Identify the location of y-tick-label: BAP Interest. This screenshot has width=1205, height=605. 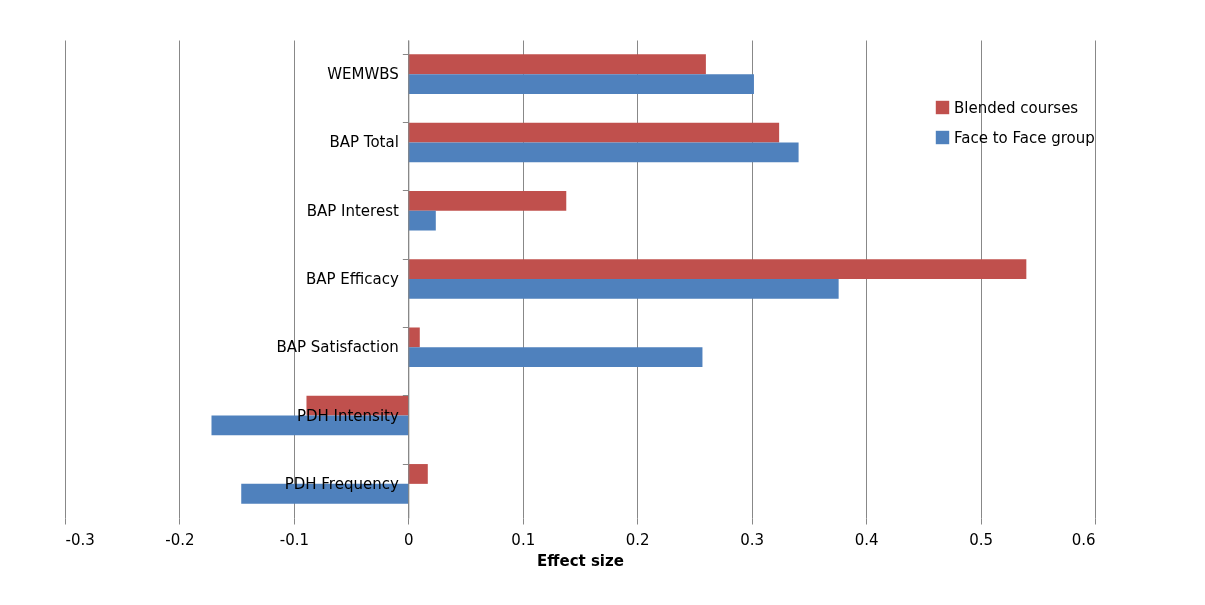
(352, 210).